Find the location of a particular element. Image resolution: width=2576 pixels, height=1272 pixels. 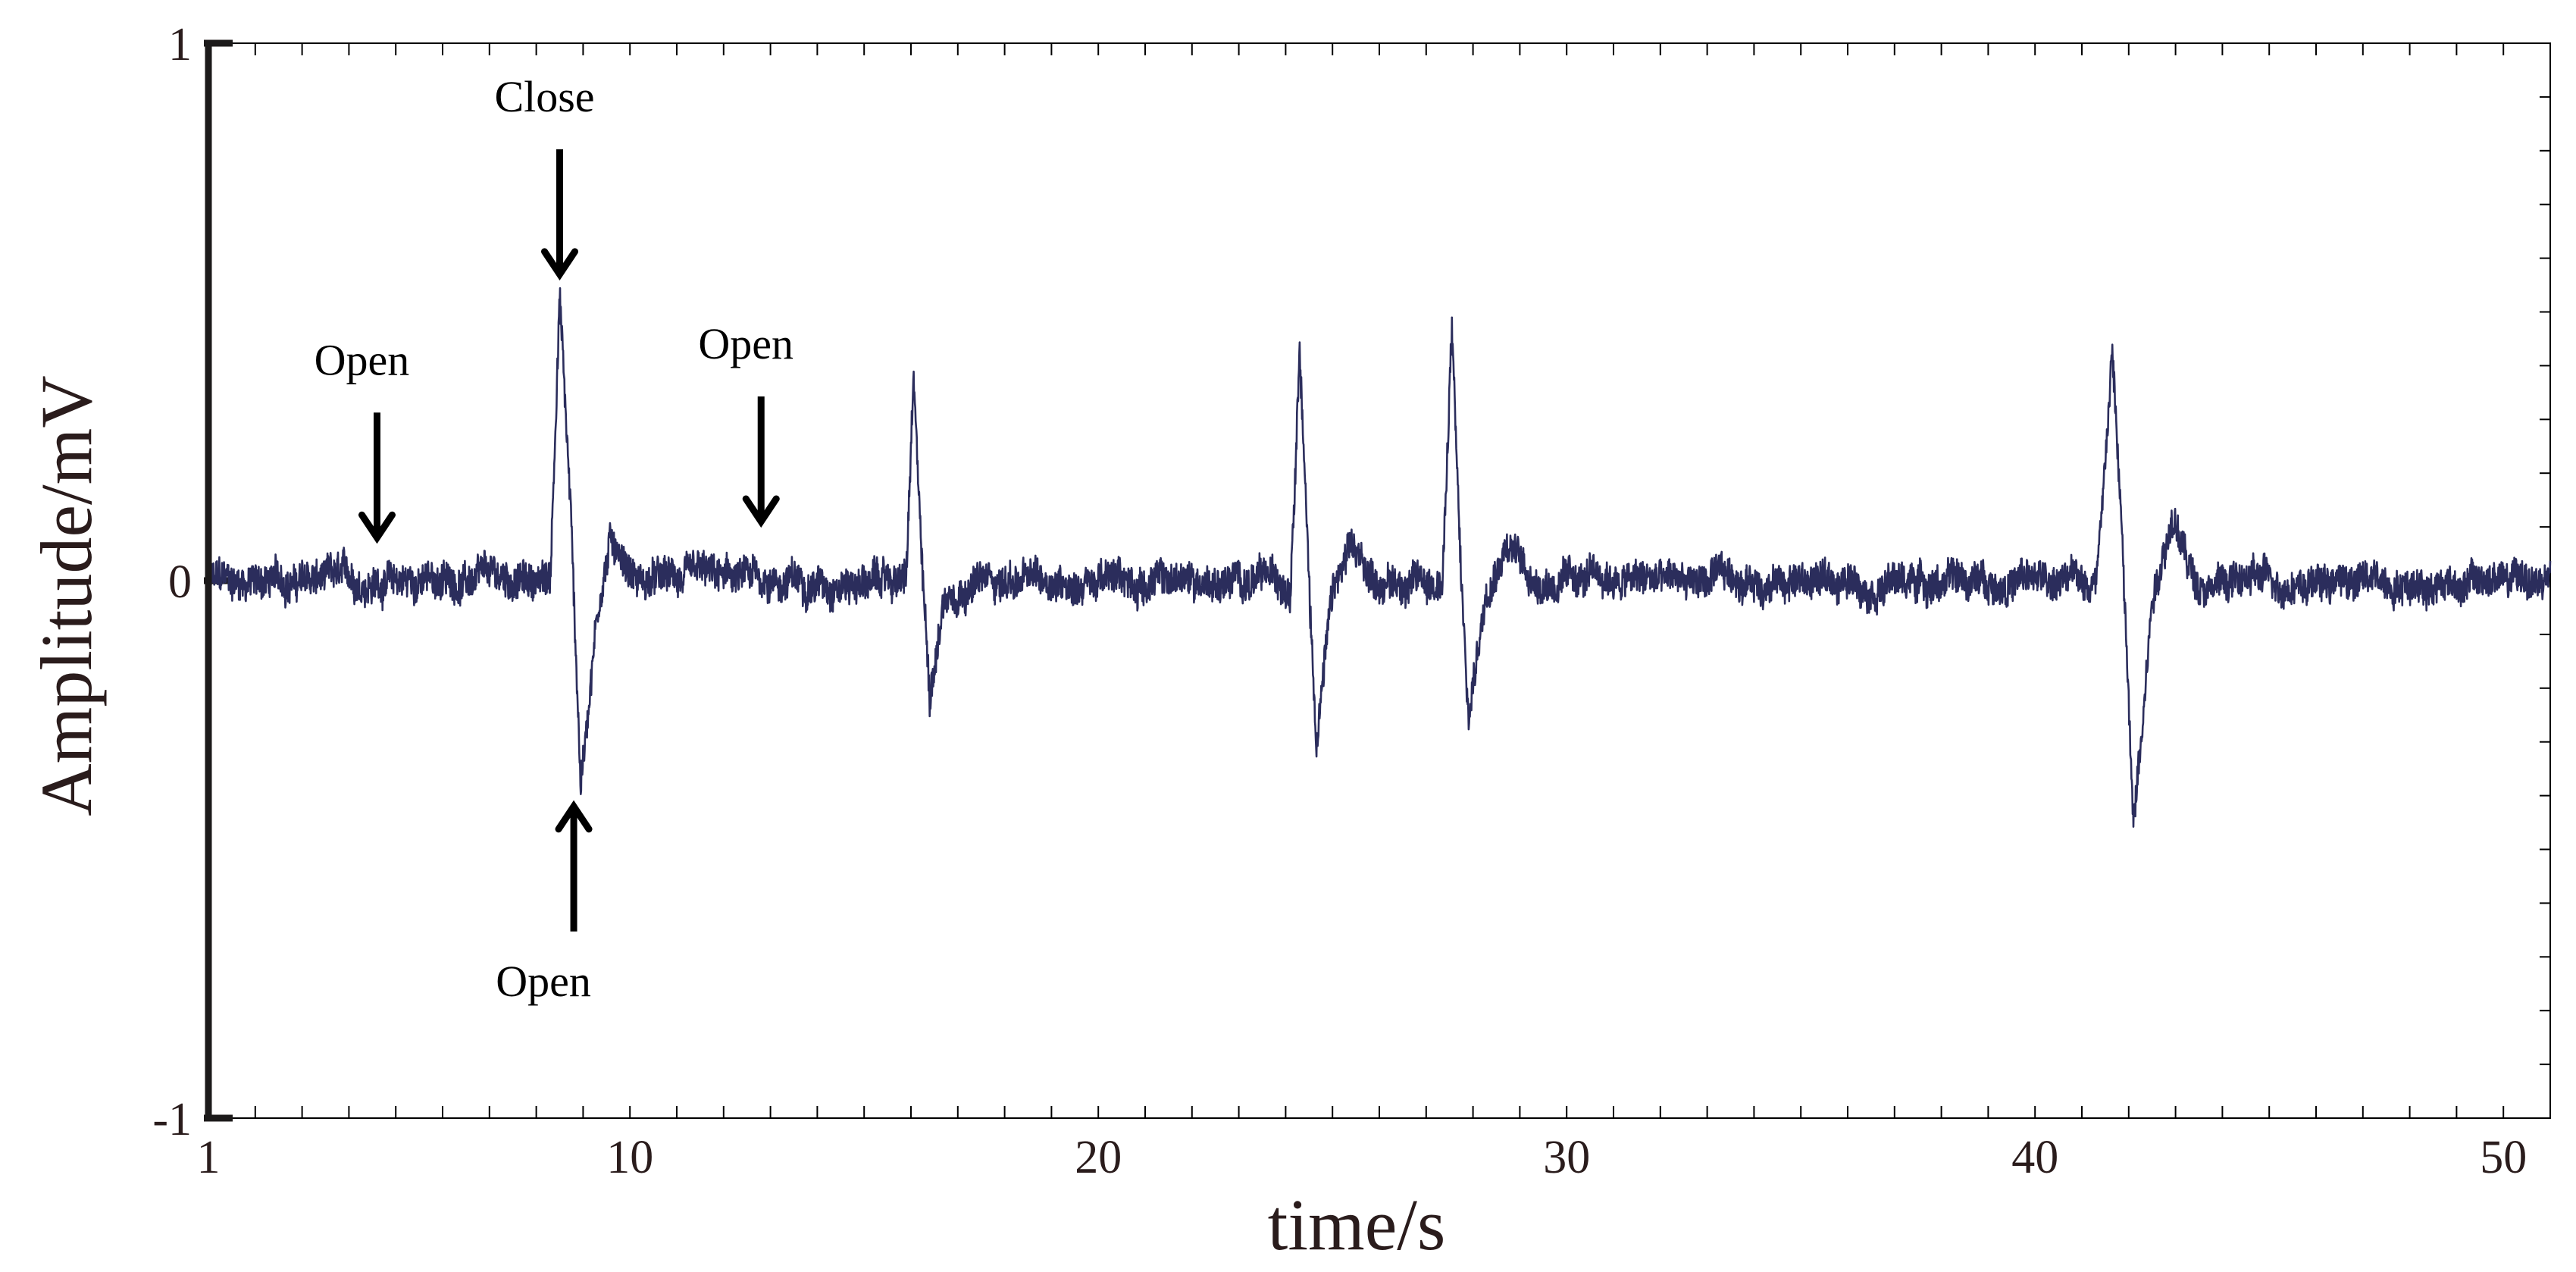

x-tick-label: 10 is located at coordinates (629, 1157).